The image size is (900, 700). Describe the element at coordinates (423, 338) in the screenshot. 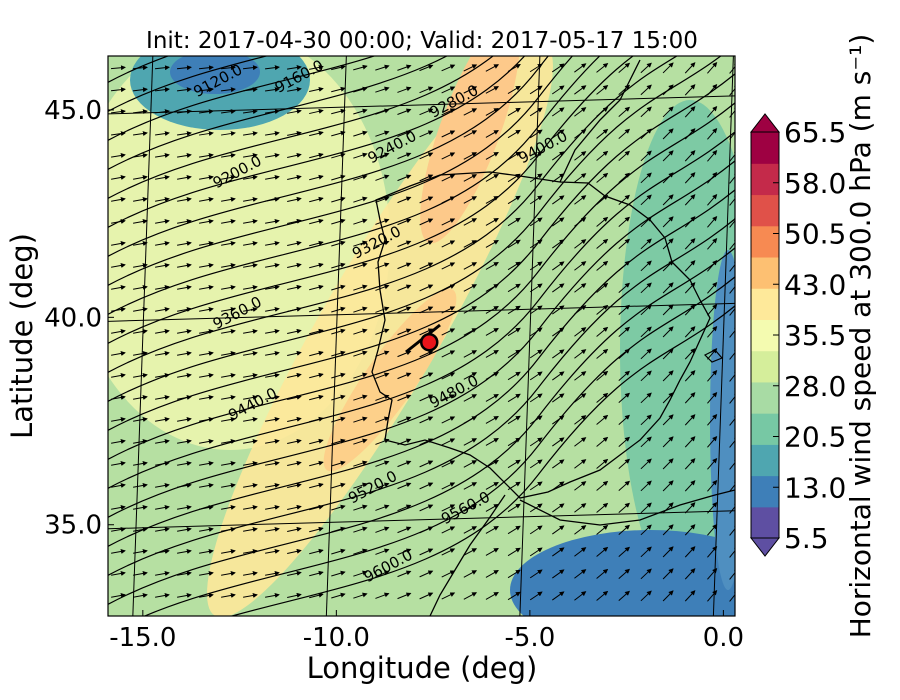

I see `location-marker` at that location.